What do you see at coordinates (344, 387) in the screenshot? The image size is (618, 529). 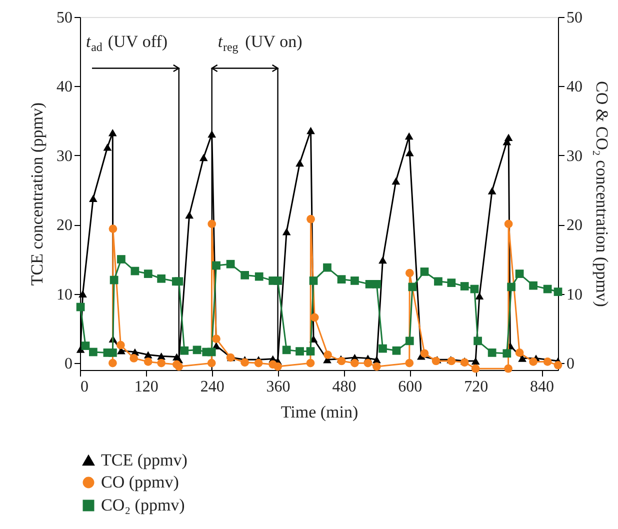 I see `x-tick-label: 480` at bounding box center [344, 387].